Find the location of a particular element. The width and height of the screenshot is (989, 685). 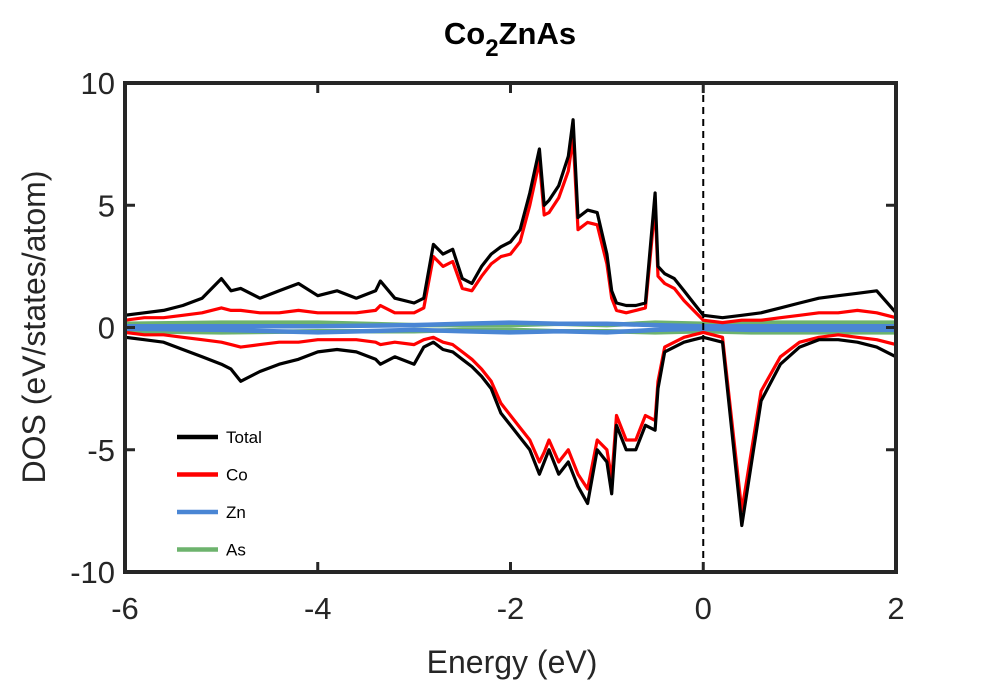

title-rest: ZnAs is located at coordinates (538, 33).